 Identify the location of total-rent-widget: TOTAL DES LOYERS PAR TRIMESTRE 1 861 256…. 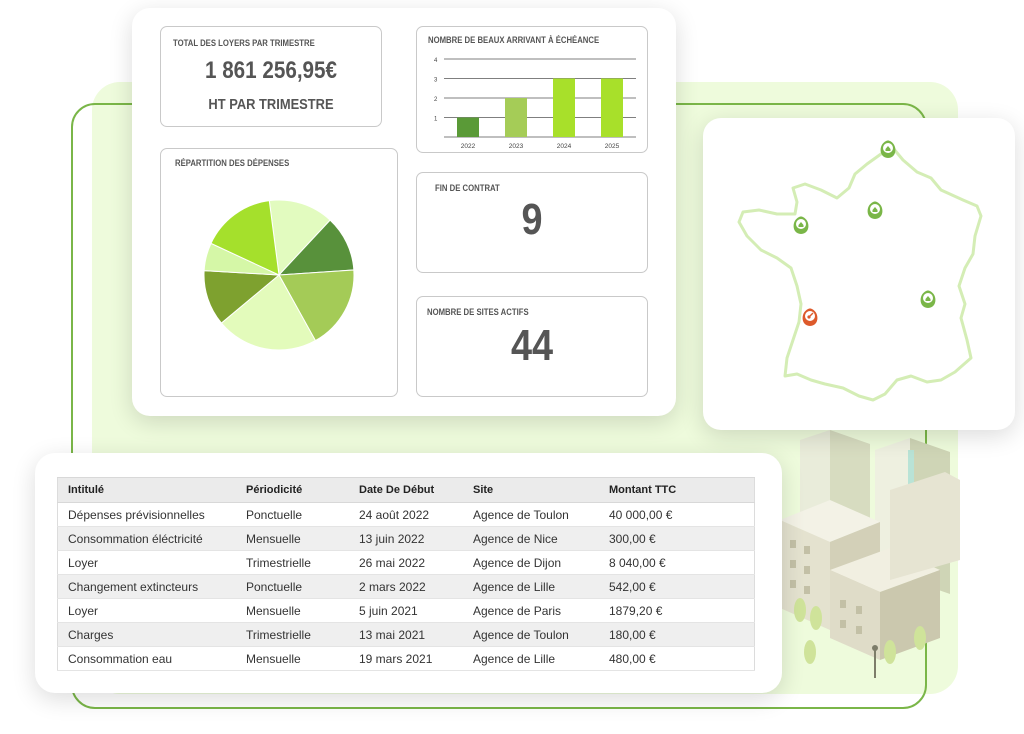
(271, 76).